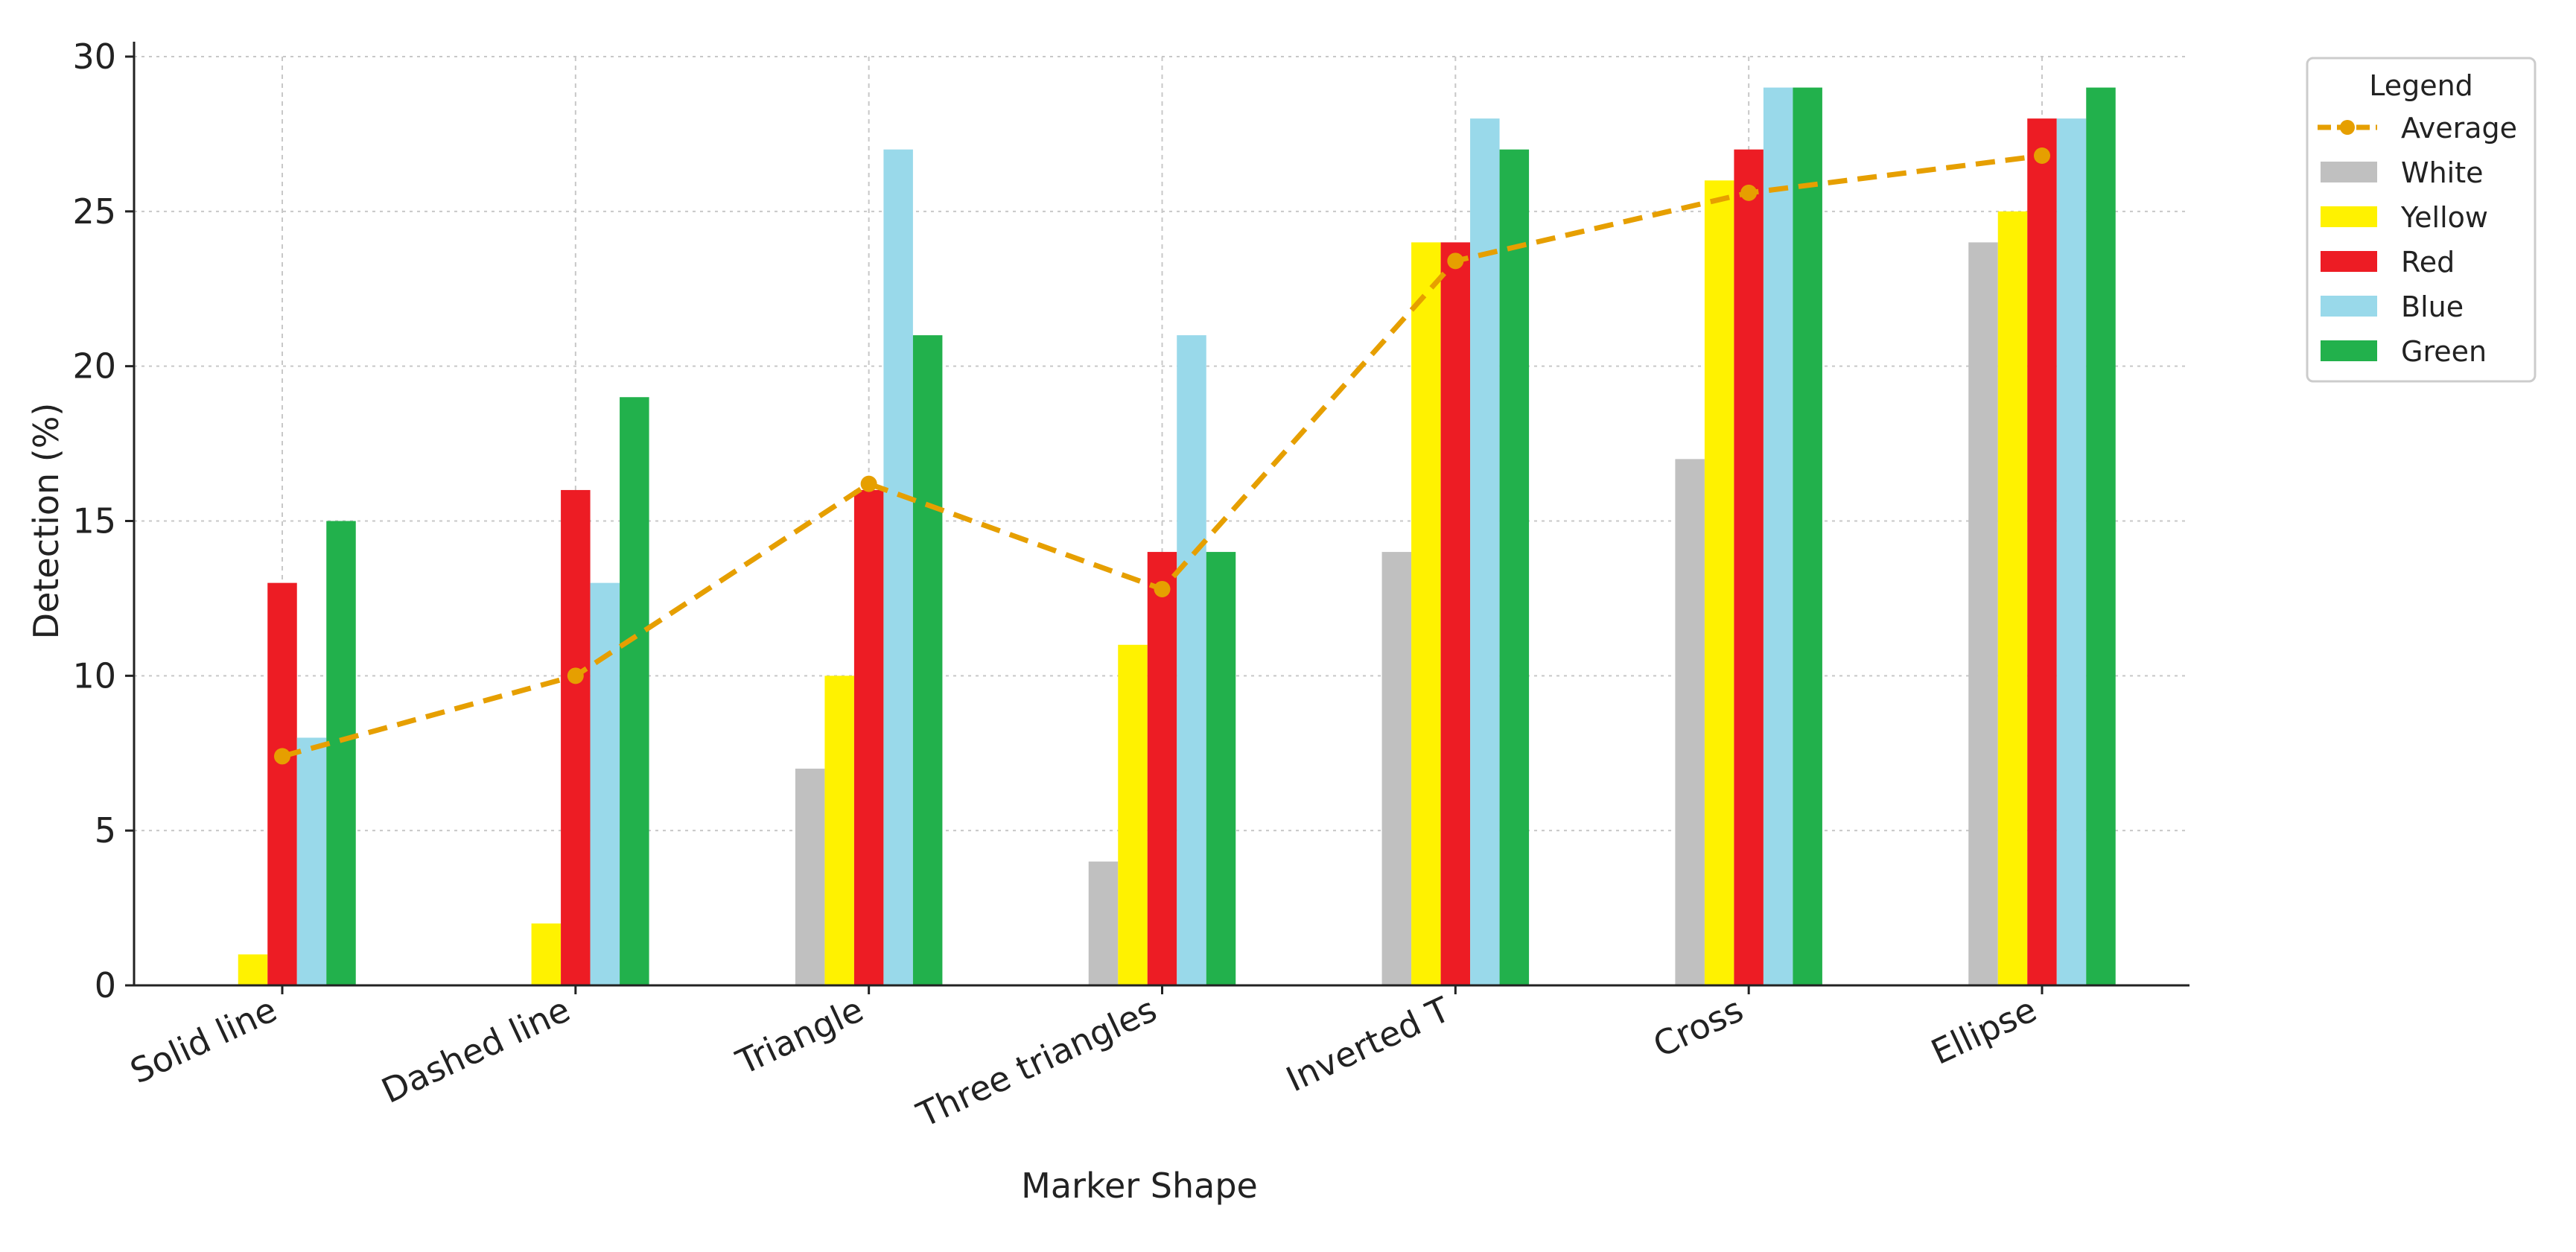 The height and width of the screenshot is (1252, 2576). Describe the element at coordinates (2444, 217) in the screenshot. I see `legend-label-yellow: Yellow` at that location.